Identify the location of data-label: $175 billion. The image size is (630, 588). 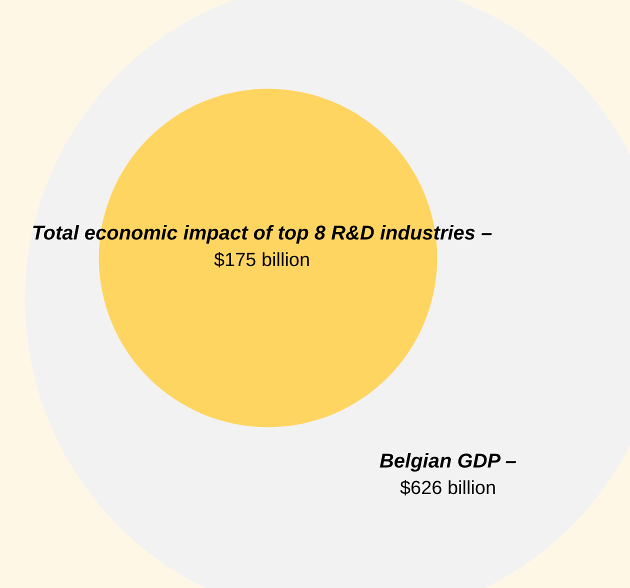
(262, 261).